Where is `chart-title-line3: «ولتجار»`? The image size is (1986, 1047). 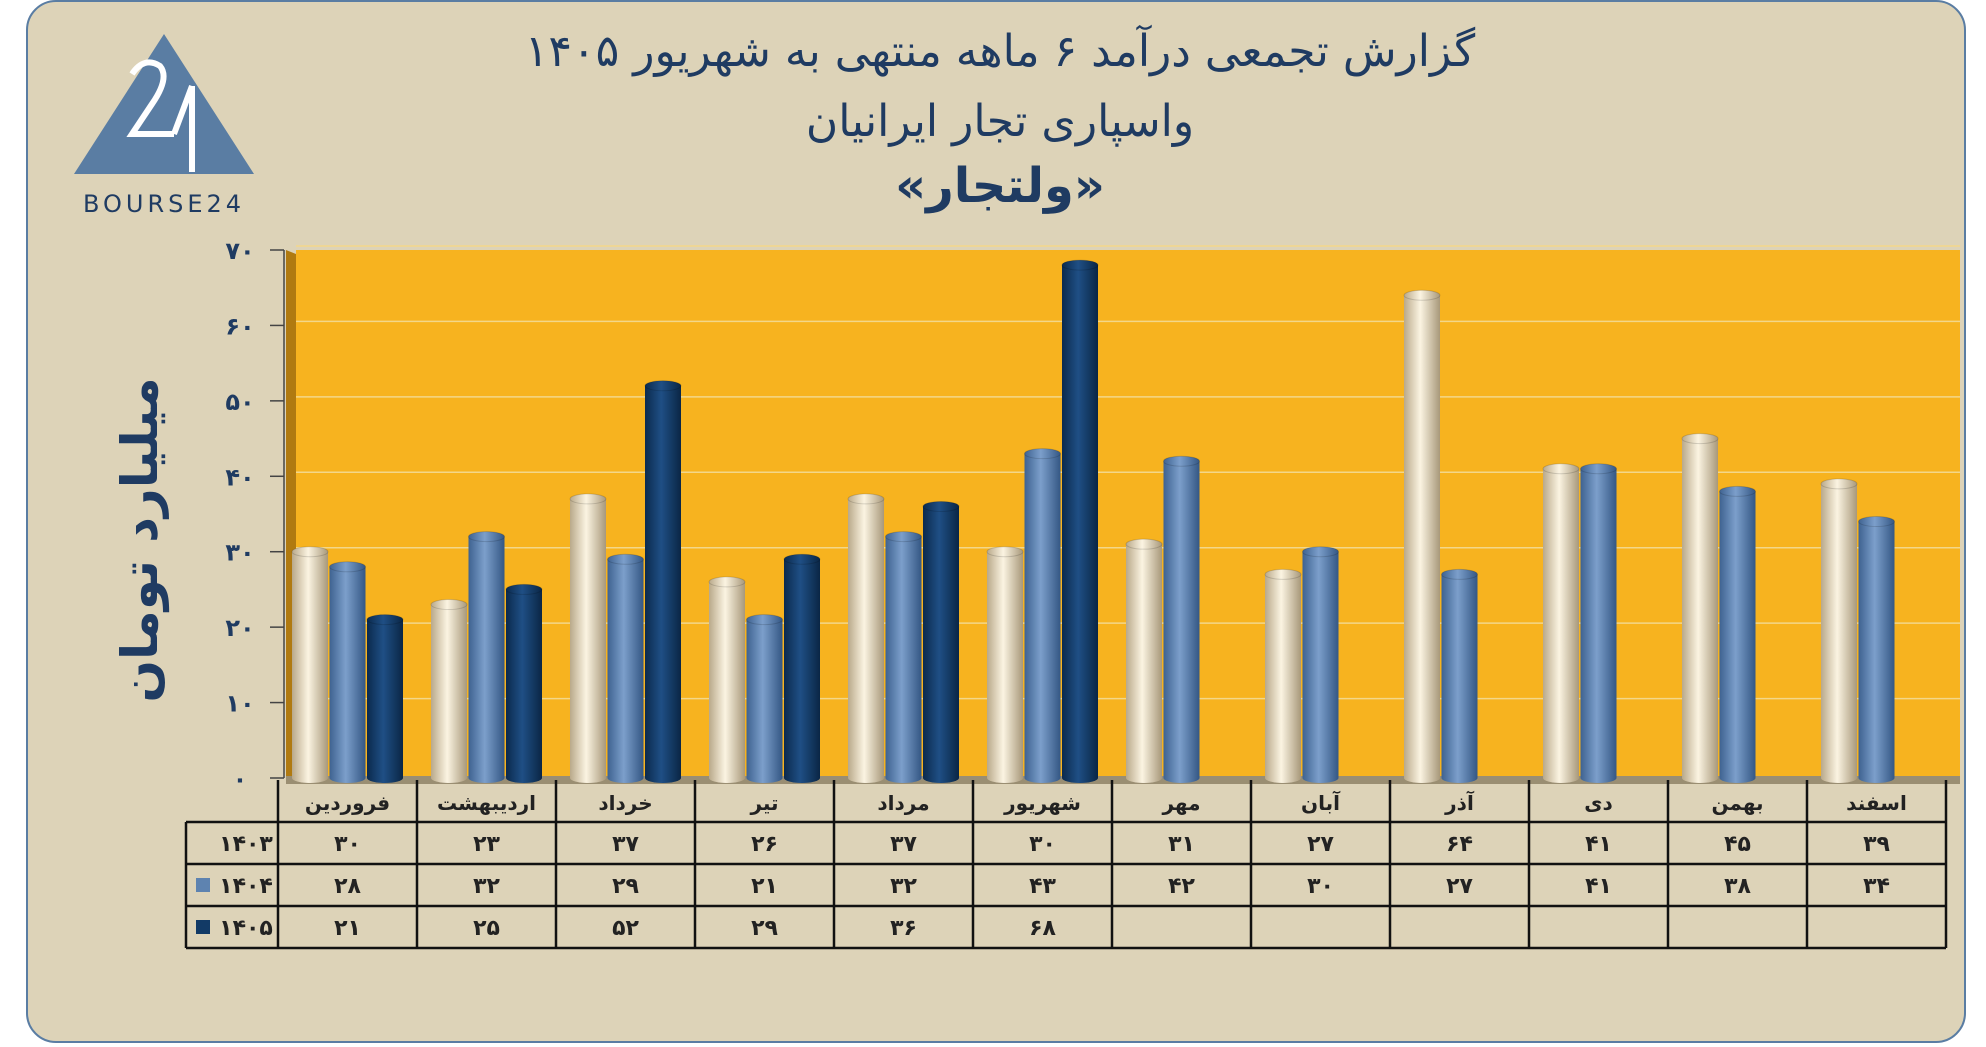 chart-title-line3: «ولتجار» is located at coordinates (1000, 186).